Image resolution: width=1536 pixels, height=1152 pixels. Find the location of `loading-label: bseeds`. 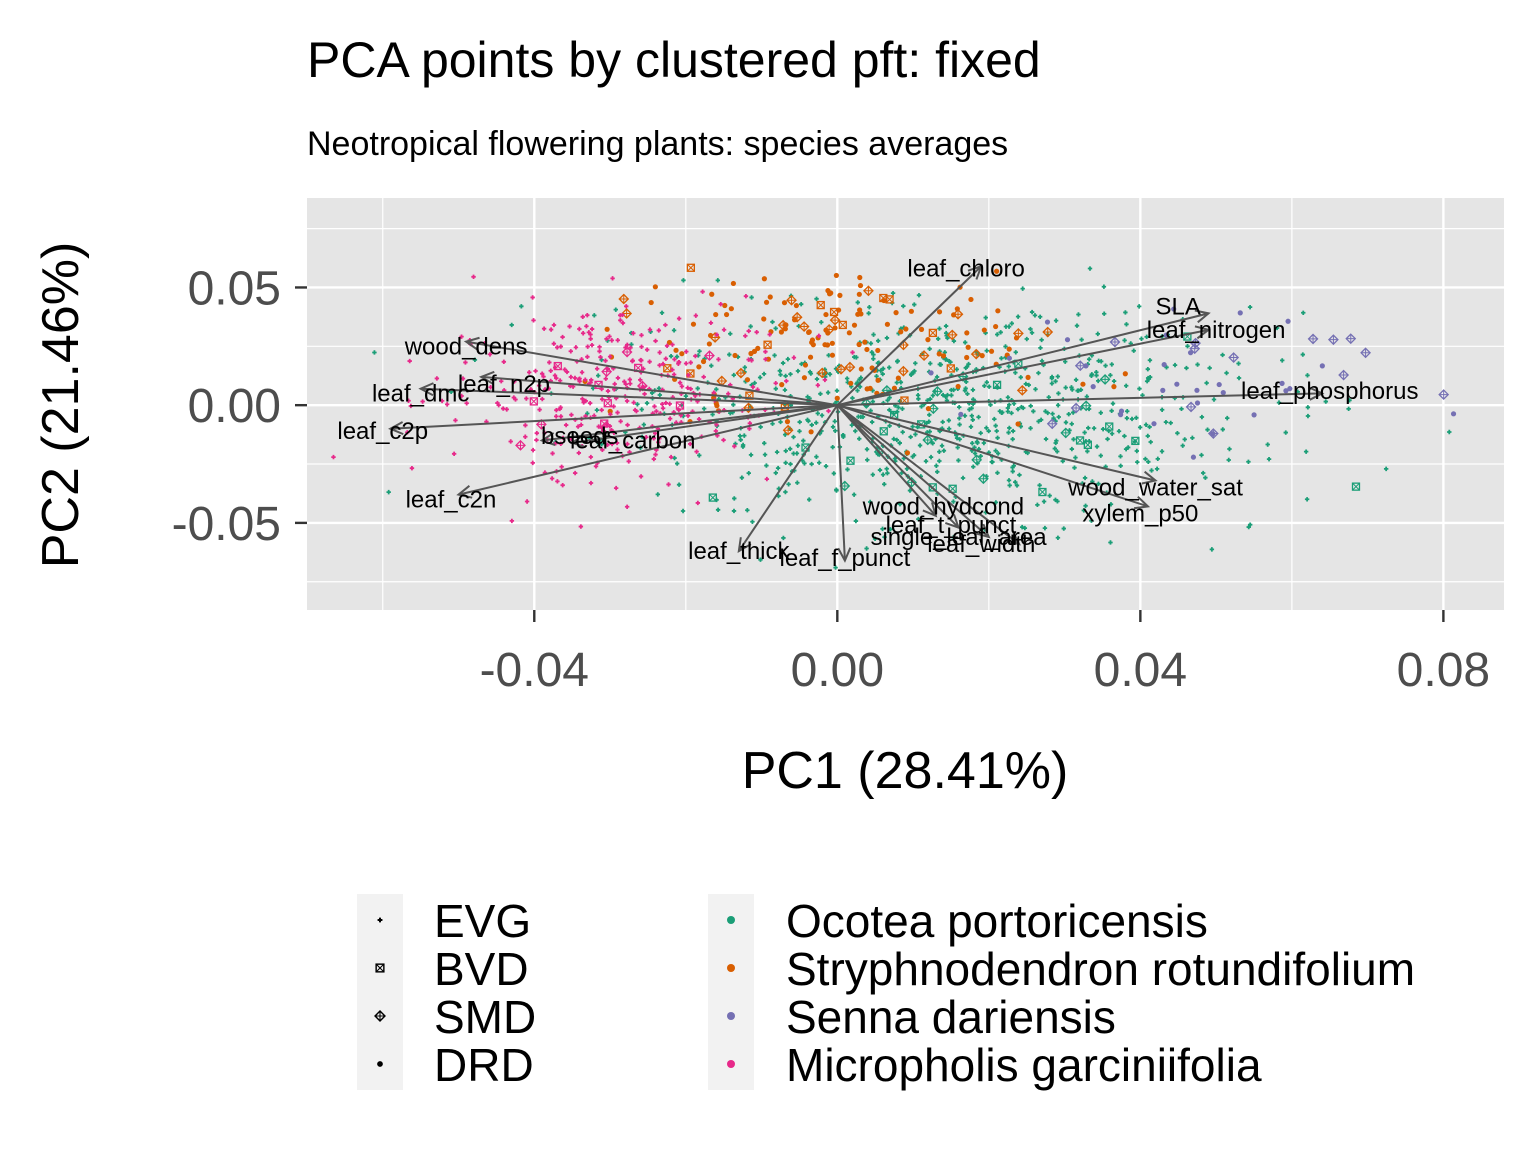

loading-label: bseeds is located at coordinates (579, 436).